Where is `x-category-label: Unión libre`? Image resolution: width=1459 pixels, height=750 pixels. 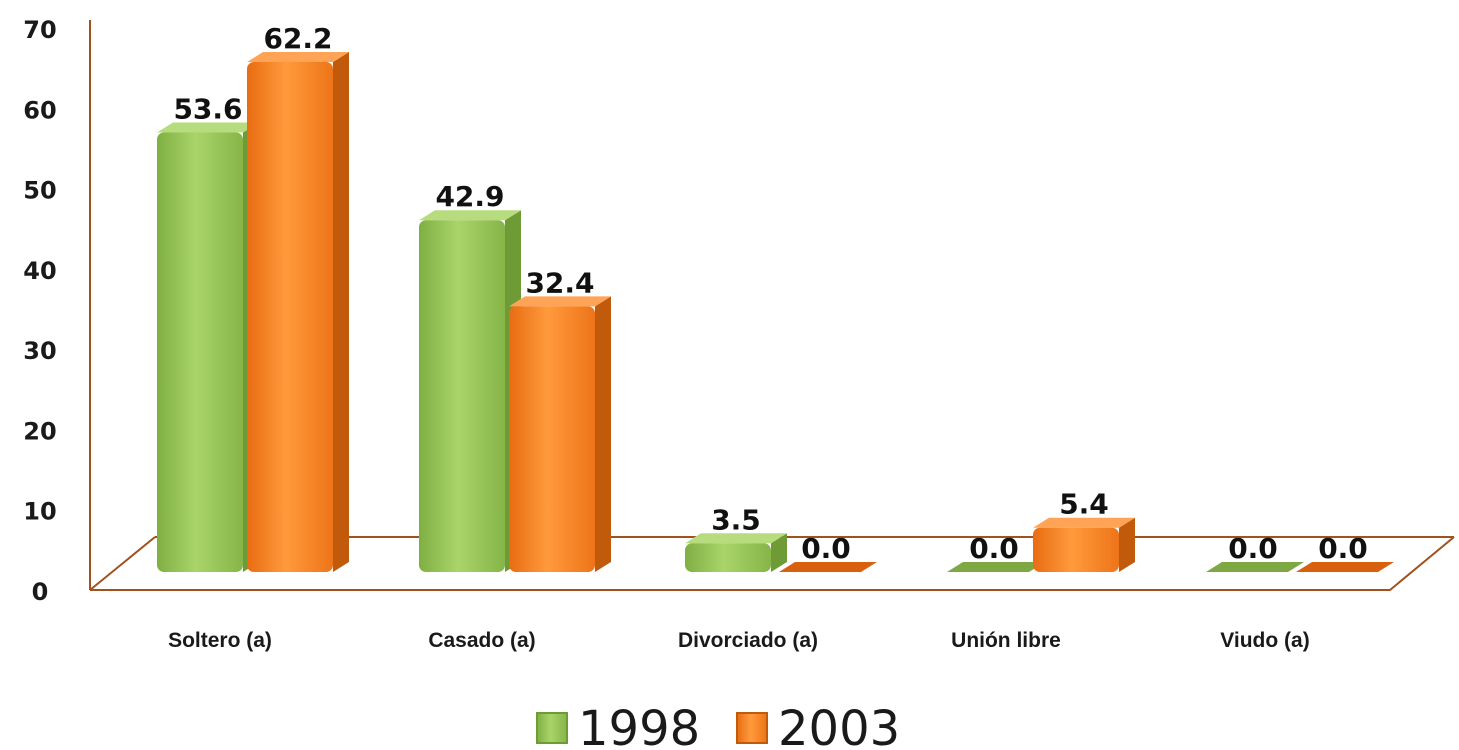
x-category-label: Unión libre is located at coordinates (1006, 640).